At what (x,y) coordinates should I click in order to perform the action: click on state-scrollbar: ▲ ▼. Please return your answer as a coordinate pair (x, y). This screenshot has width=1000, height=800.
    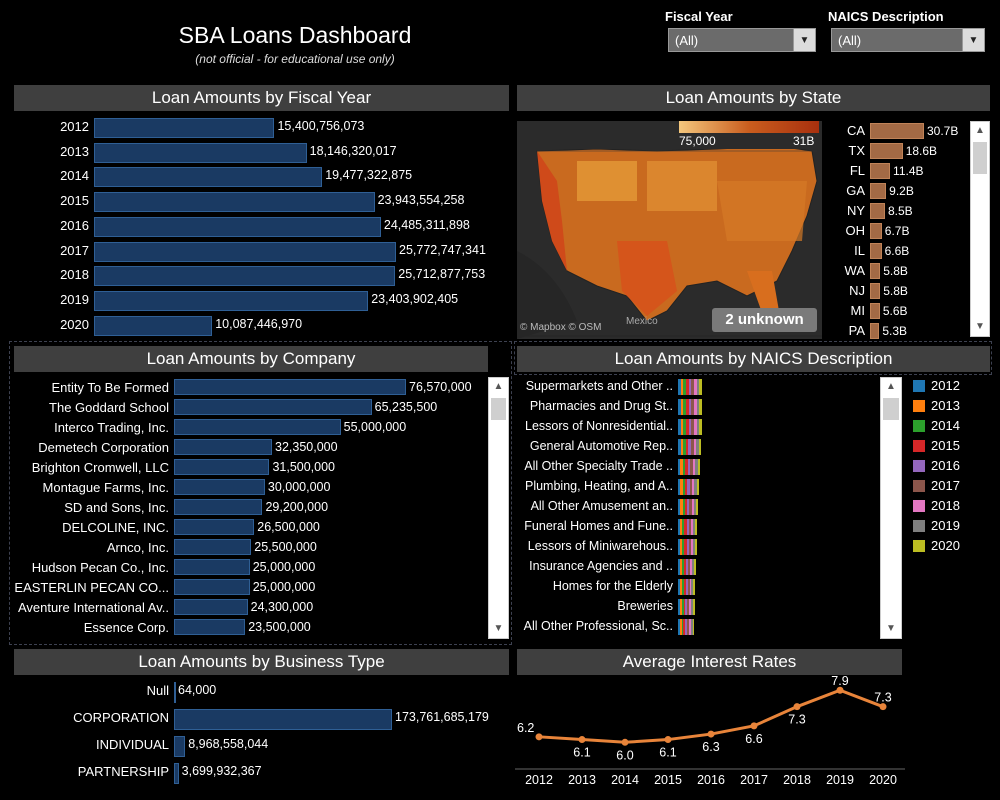
    Looking at the image, I should click on (980, 229).